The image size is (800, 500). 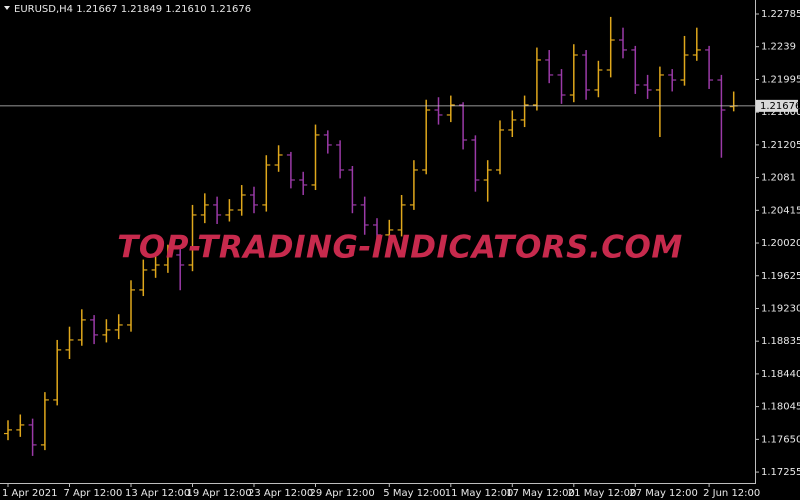 What do you see at coordinates (780, 79) in the screenshot?
I see `y-tick-label: 1.21995` at bounding box center [780, 79].